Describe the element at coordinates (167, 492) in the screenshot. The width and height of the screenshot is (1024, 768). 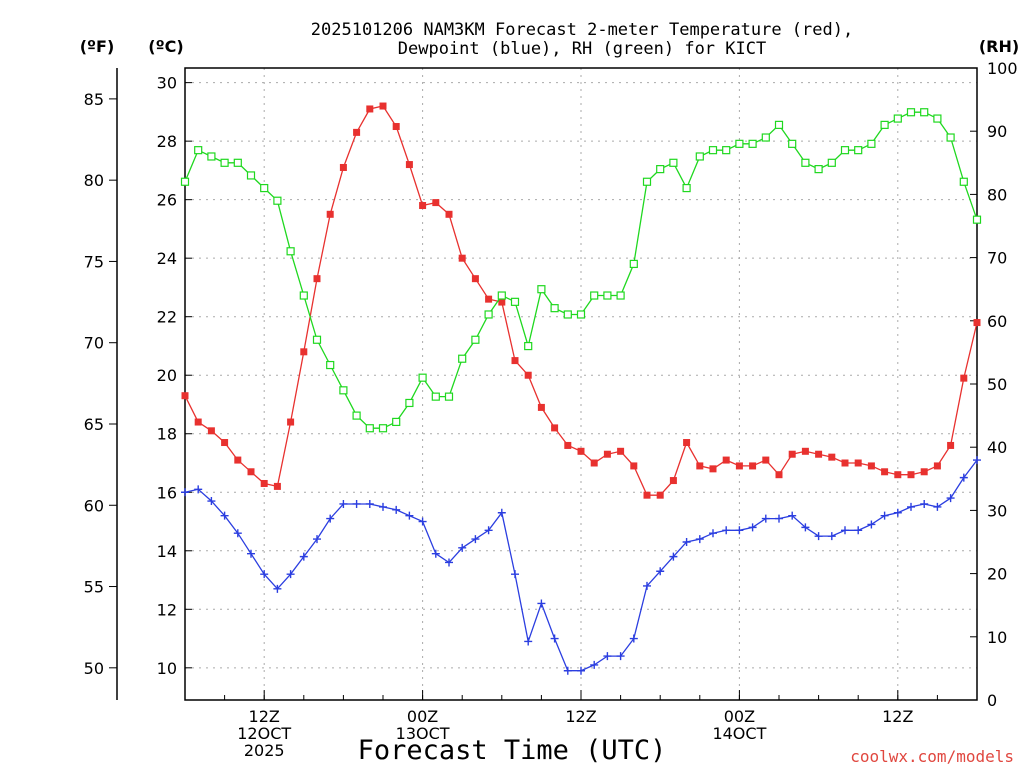
I see `celsius-tick-label: 16` at that location.